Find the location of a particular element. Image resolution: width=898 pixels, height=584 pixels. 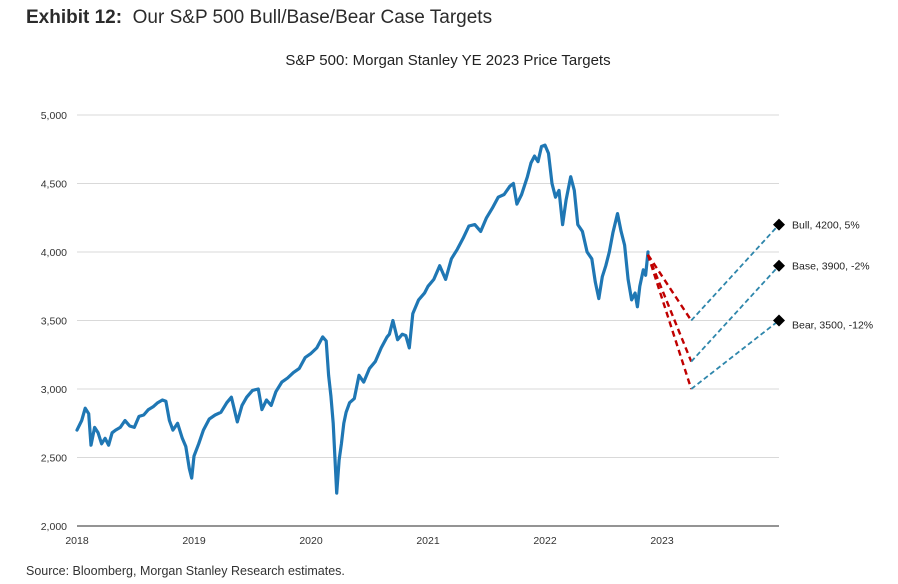

projection-to-trough-bear is located at coordinates (669, 322).